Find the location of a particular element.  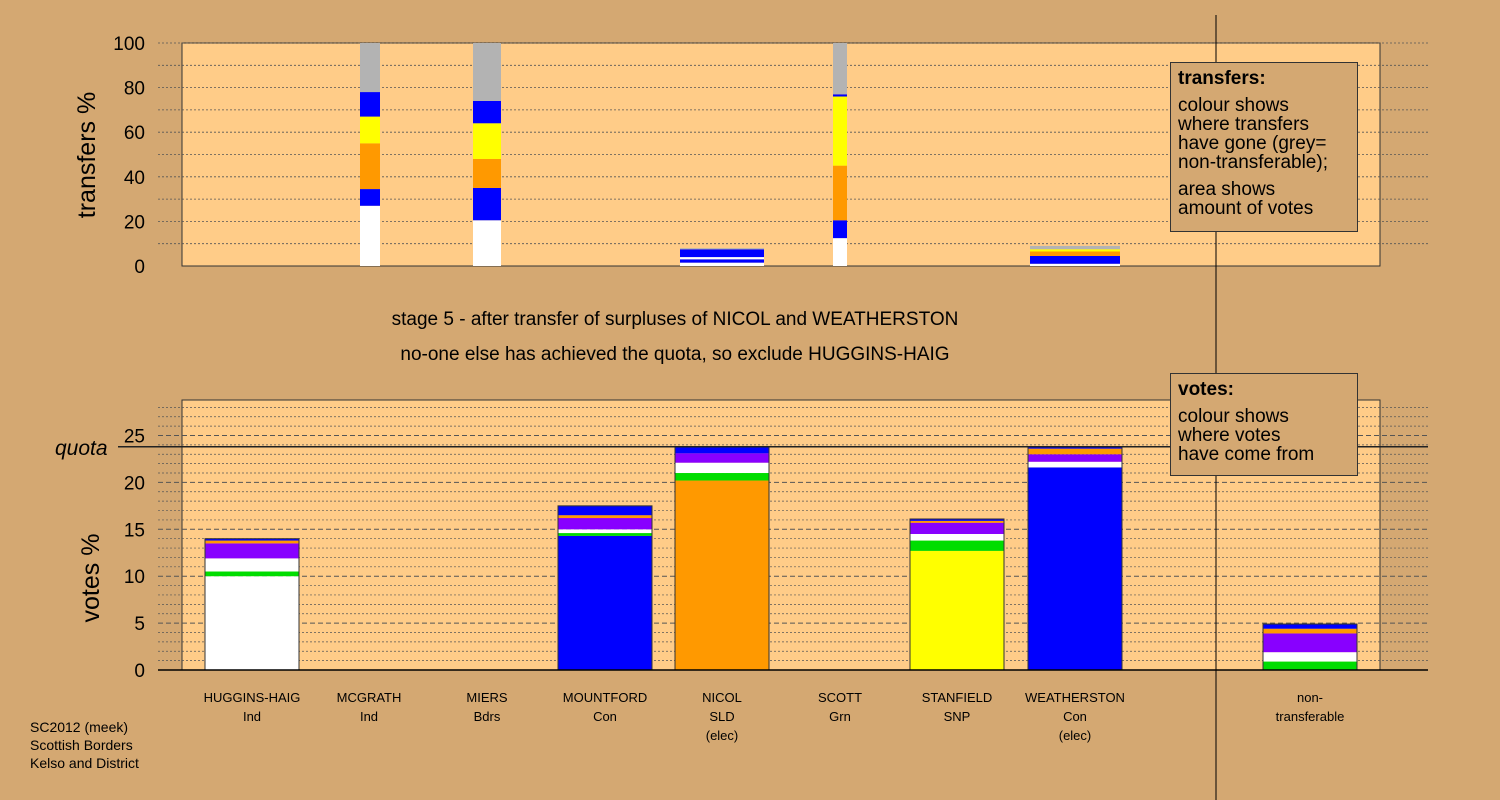

candidate-name: non- is located at coordinates (1310, 697).